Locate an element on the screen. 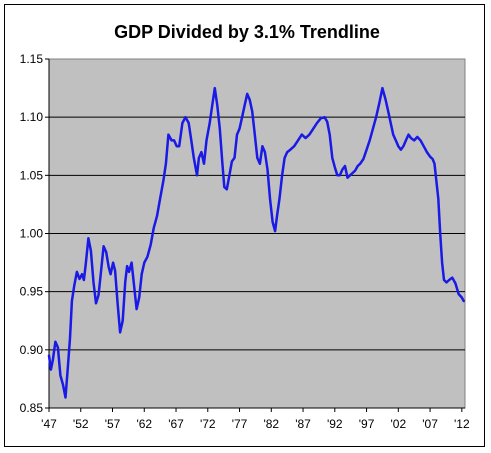 This screenshot has height=453, width=491. y-tick-label: 1.15 is located at coordinates (32, 59).